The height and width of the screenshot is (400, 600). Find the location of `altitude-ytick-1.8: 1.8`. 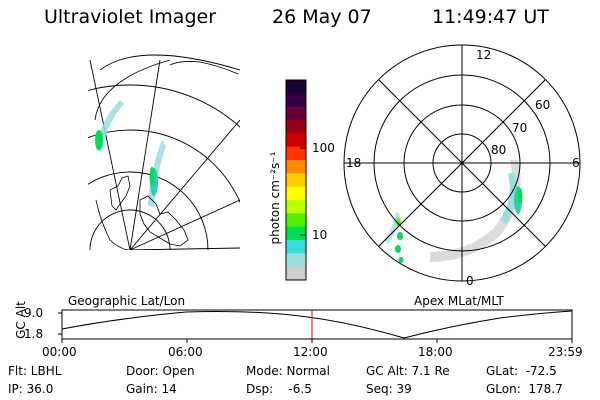

altitude-ytick-1.8: 1.8 is located at coordinates (34, 334).